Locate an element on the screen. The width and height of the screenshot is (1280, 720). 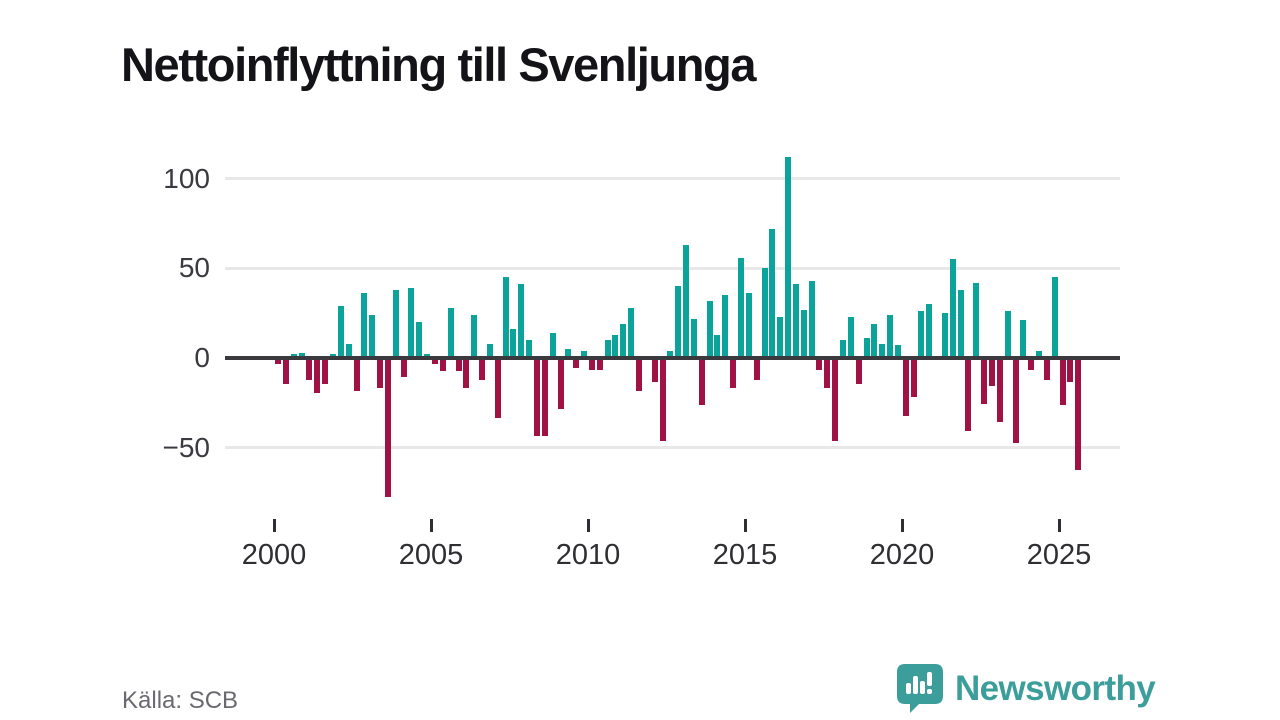
bar-2008-q1 is located at coordinates (529, 349).